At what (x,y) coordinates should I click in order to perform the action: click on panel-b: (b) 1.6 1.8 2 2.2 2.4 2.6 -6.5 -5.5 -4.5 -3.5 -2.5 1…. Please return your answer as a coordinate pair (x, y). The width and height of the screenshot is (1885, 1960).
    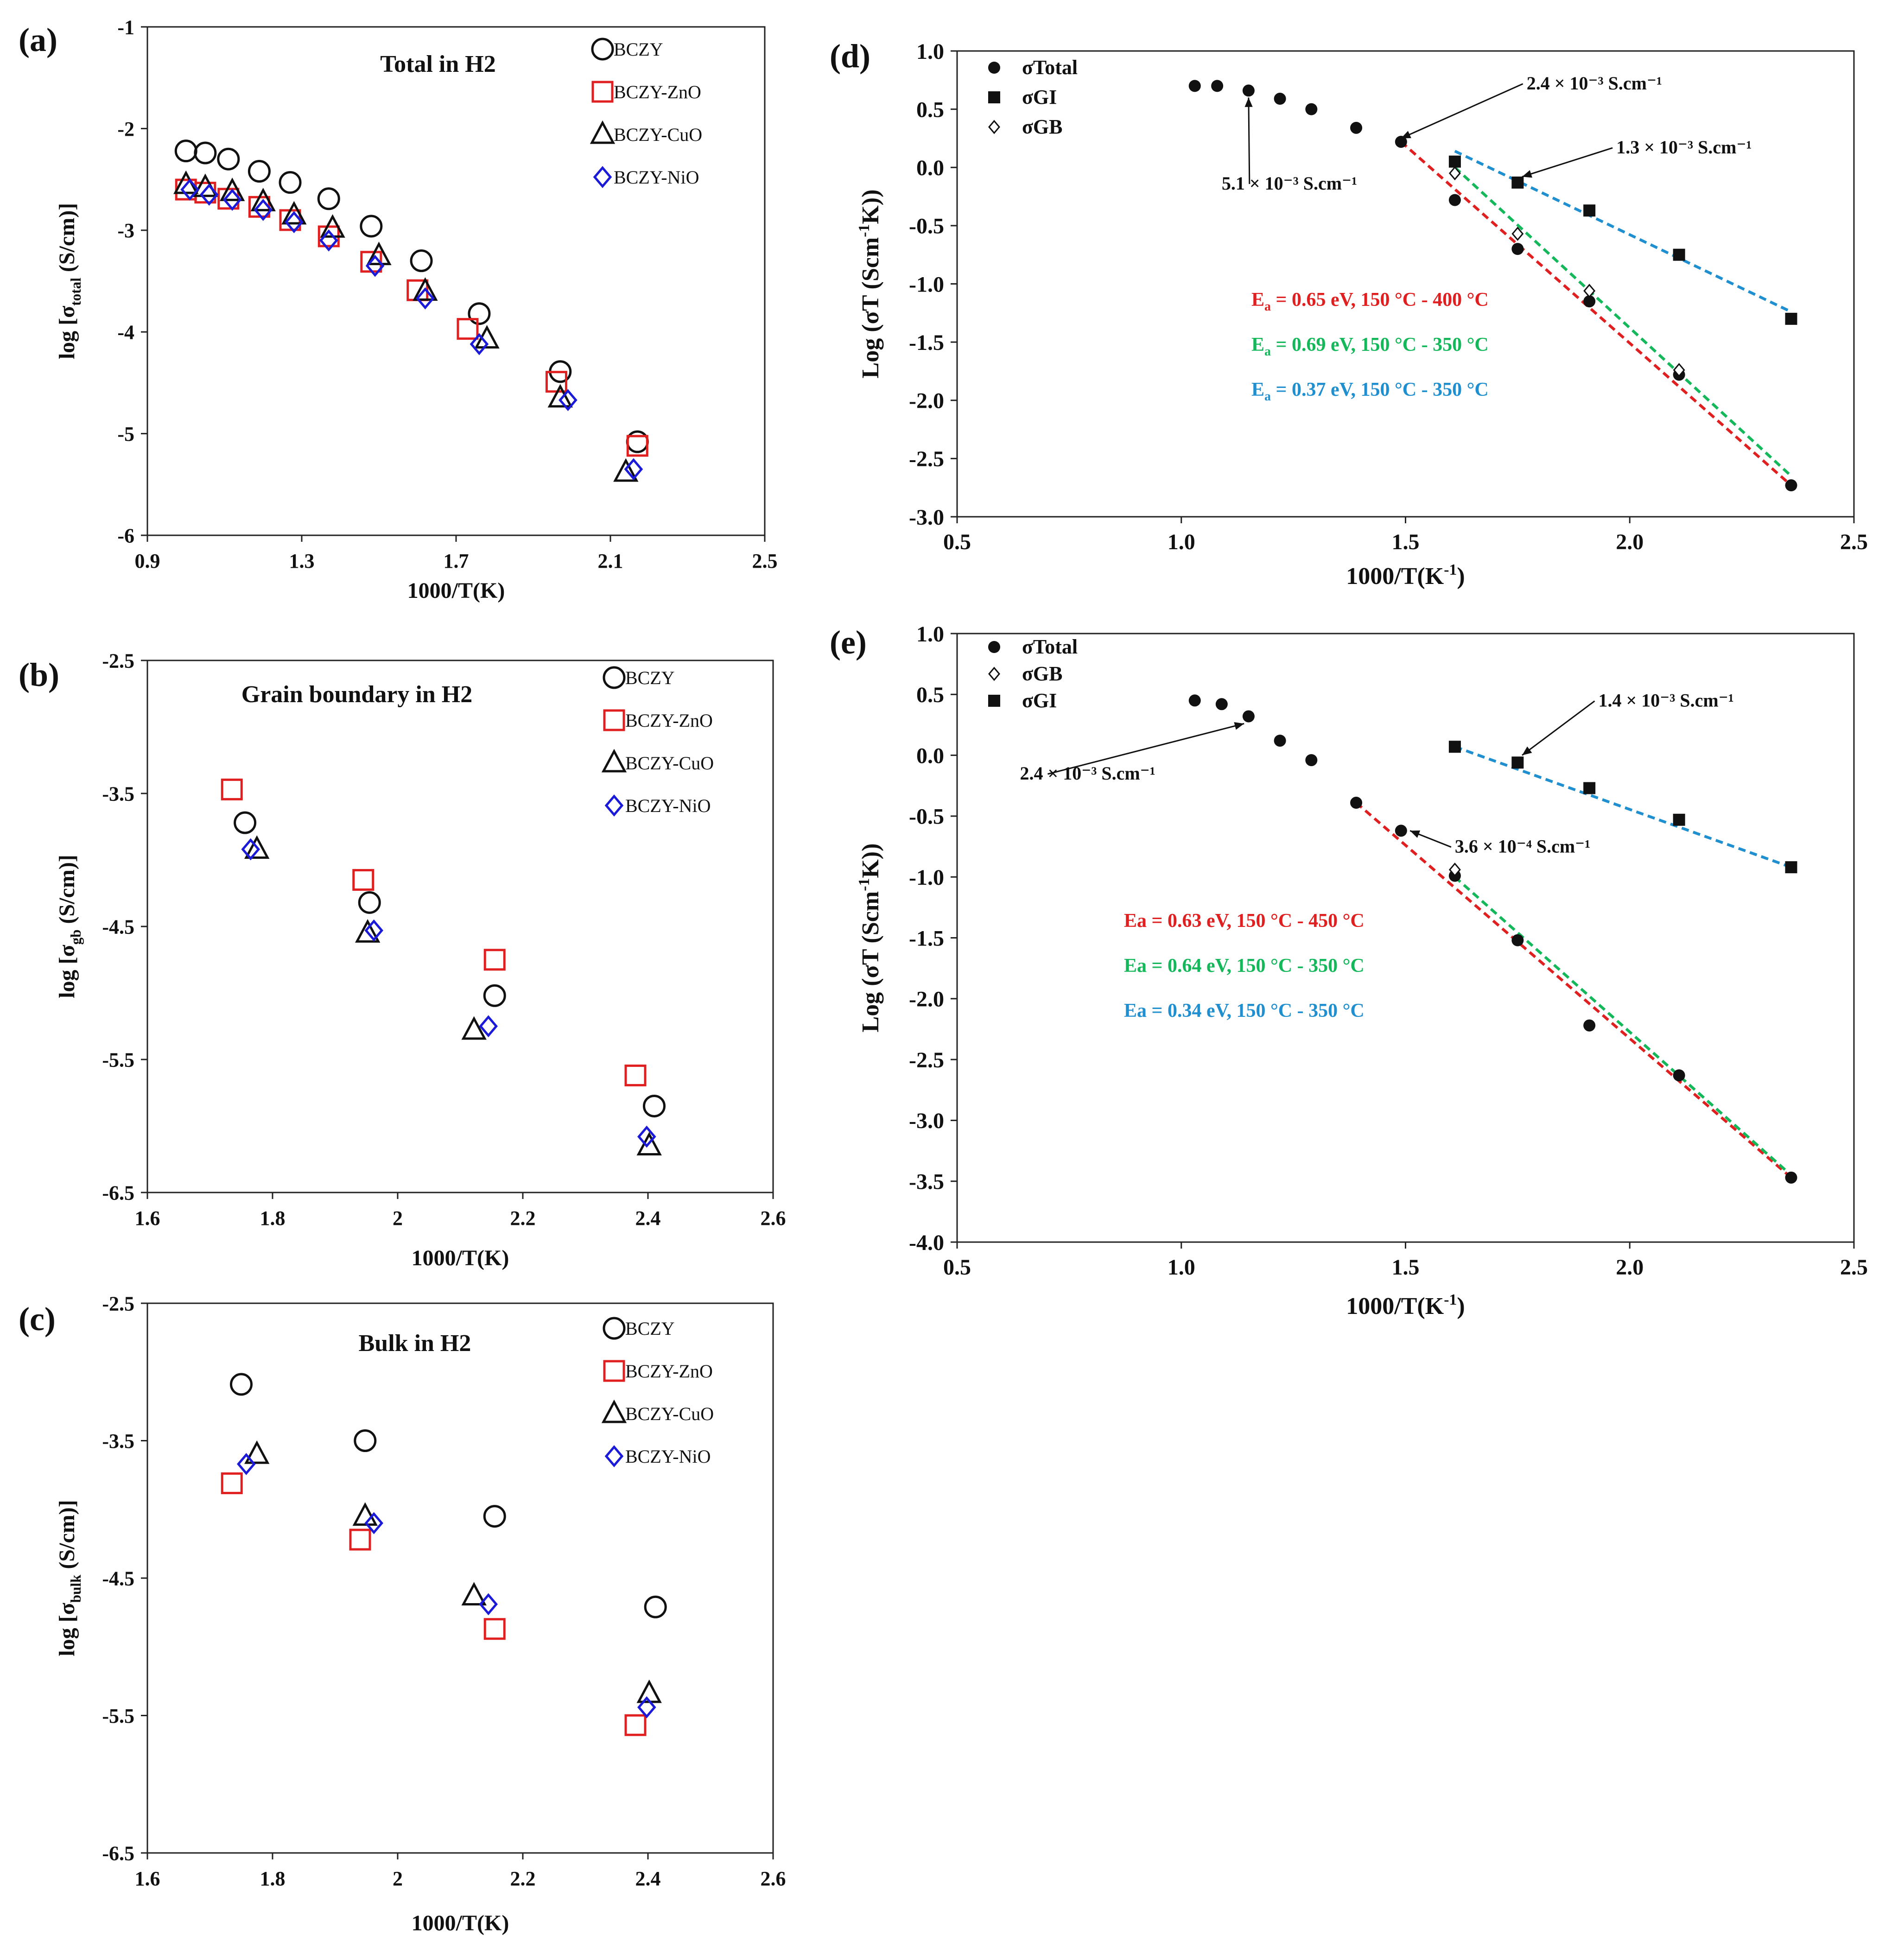
    Looking at the image, I should click on (402, 960).